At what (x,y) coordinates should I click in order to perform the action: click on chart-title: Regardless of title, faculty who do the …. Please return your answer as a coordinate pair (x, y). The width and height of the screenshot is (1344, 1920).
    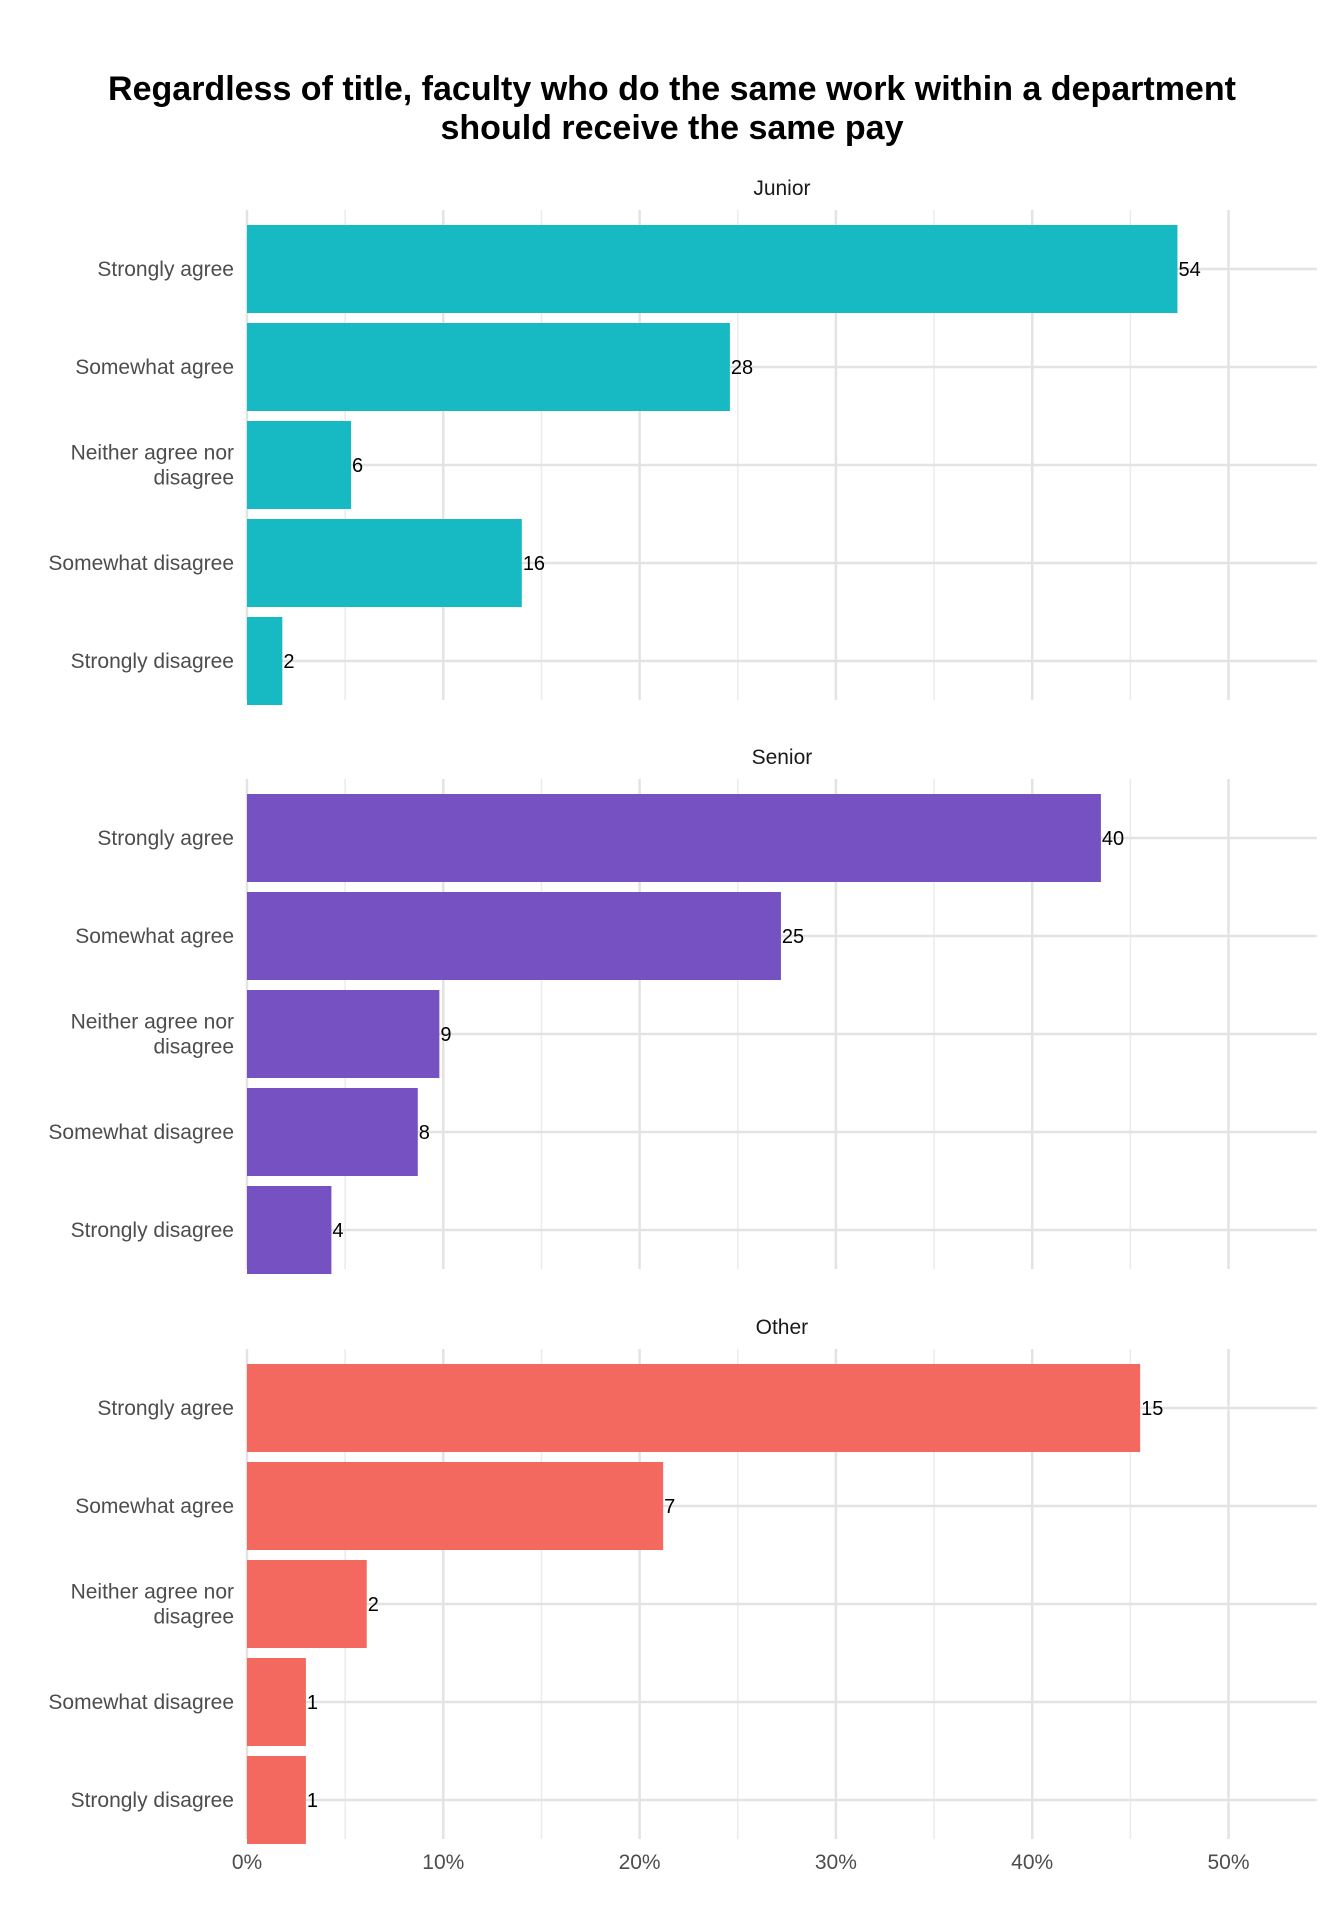
    Looking at the image, I should click on (672, 109).